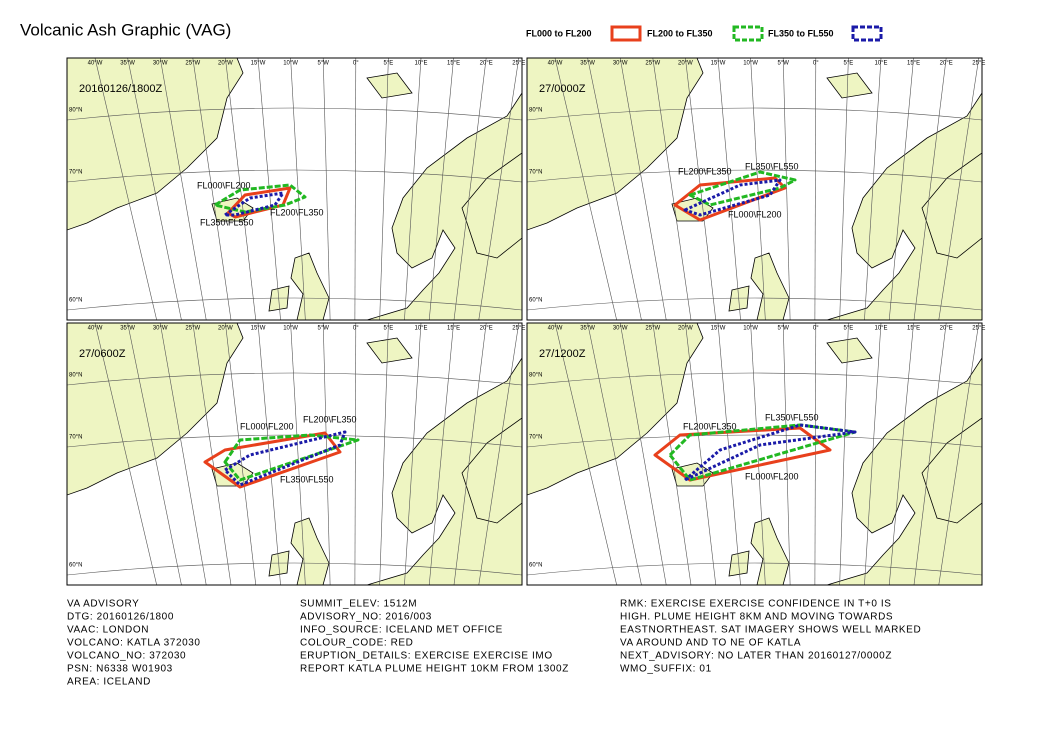  I want to click on advisory-line: VAAC: LONDON, so click(108, 630).